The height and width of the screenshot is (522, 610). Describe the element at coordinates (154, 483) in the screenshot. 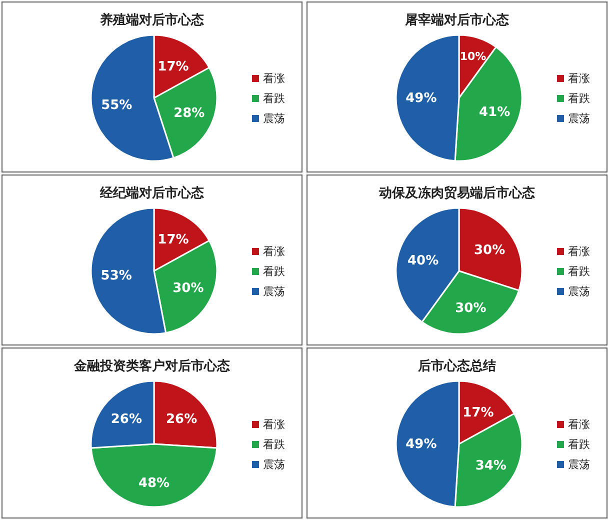

I see `data-label: 48%` at that location.